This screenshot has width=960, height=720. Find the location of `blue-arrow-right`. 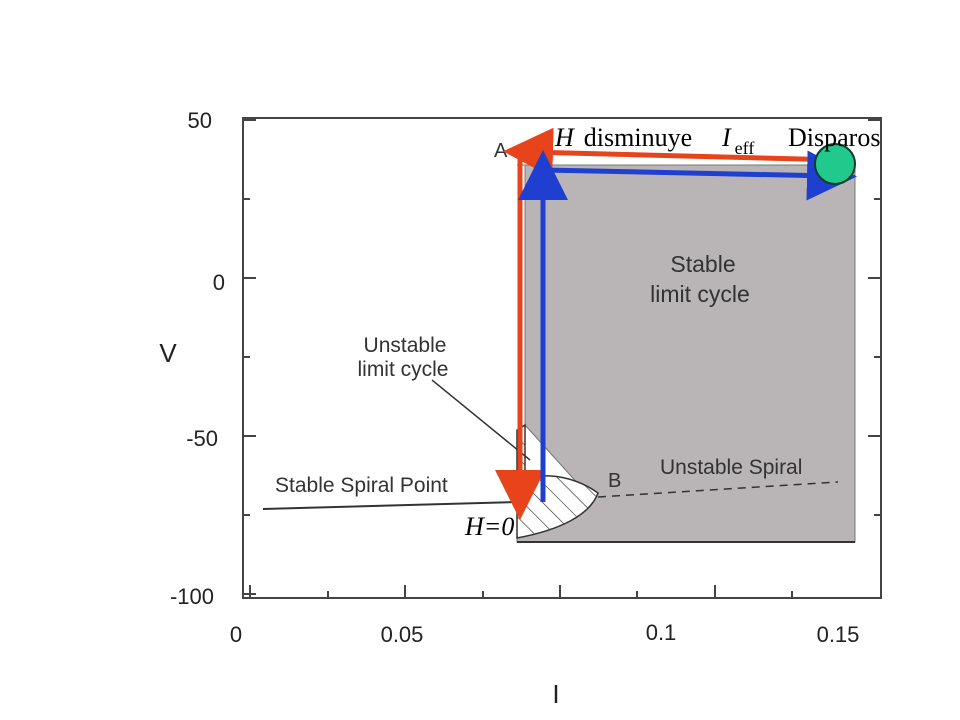

blue-arrow-right is located at coordinates (699, 175).